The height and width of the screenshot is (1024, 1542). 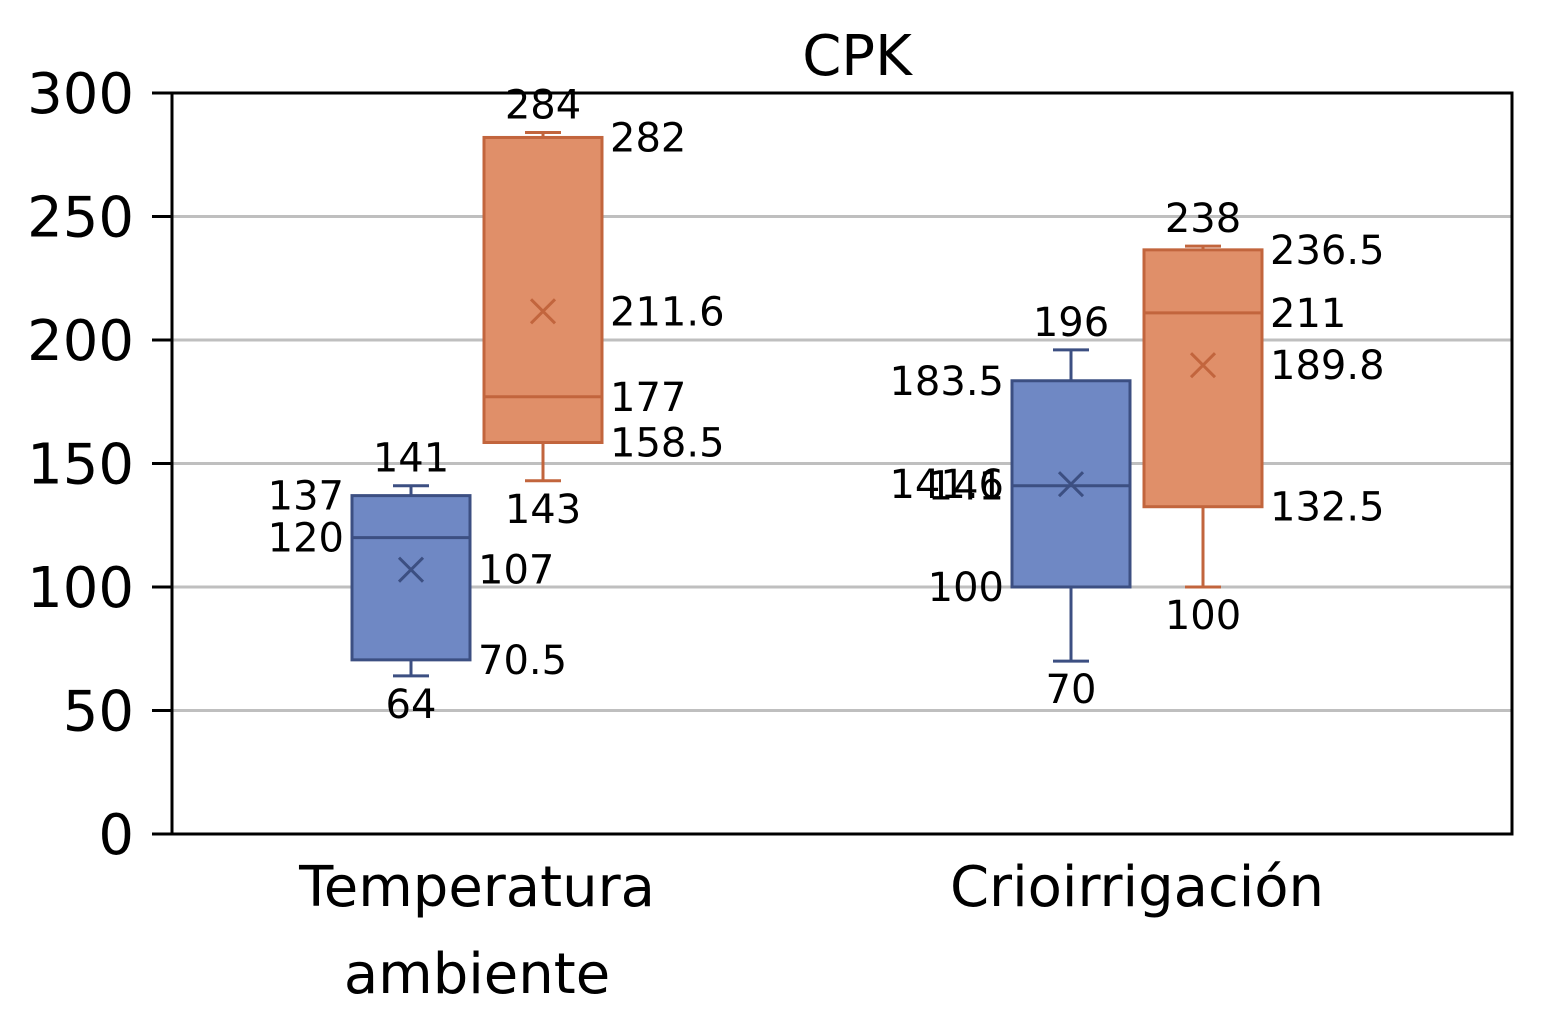 I want to click on data-label: 284, so click(x=543, y=106).